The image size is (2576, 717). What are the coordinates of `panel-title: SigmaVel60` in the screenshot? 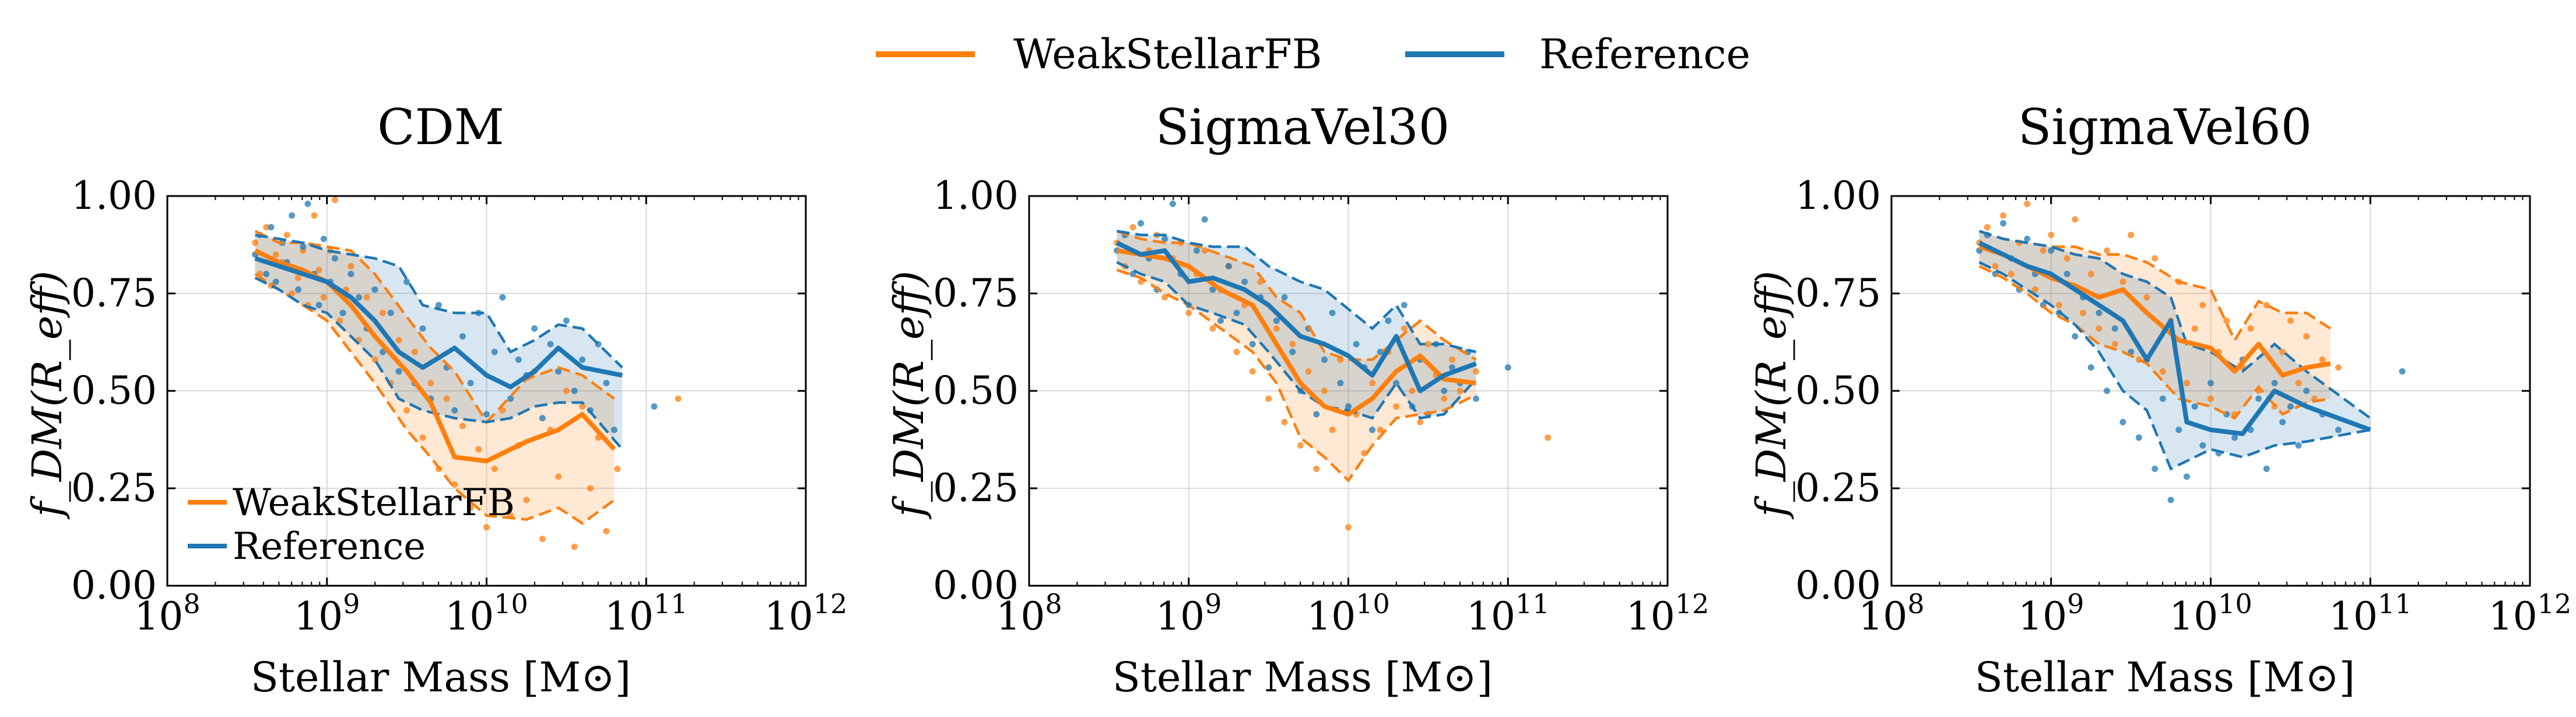 It's located at (2165, 127).